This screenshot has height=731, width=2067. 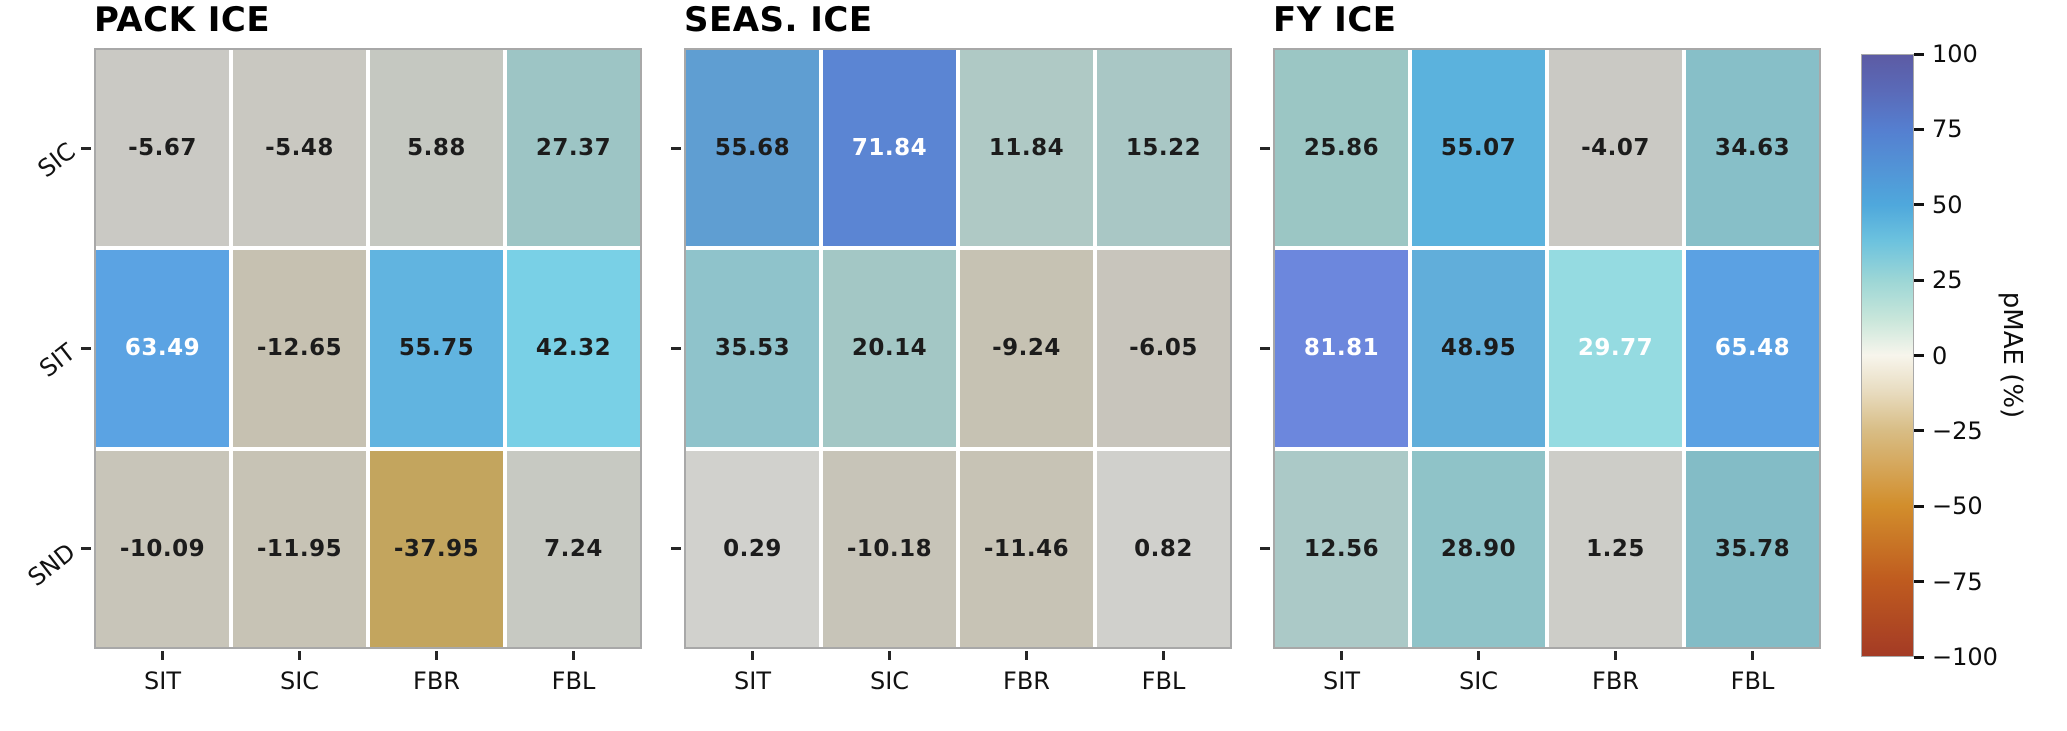 What do you see at coordinates (1887, 355) in the screenshot?
I see `colorbar` at bounding box center [1887, 355].